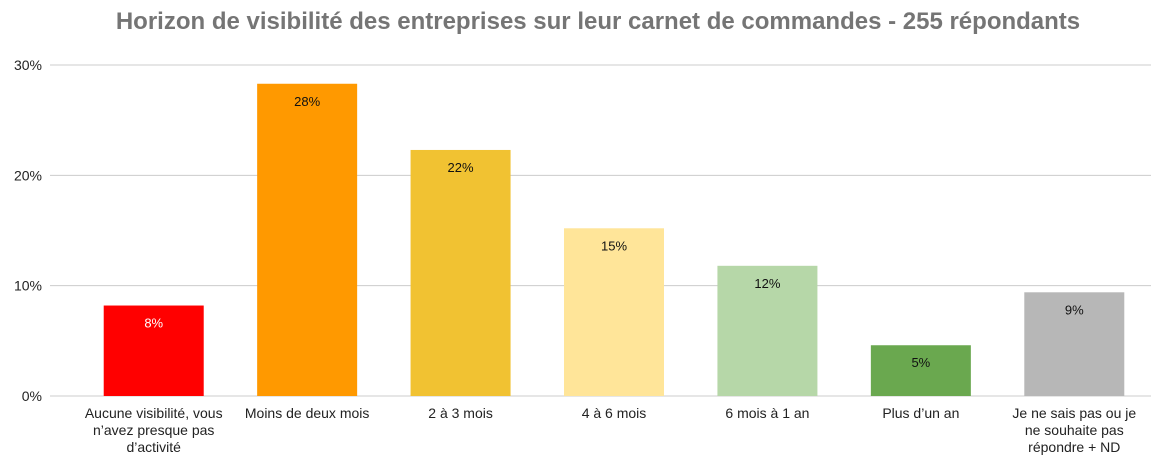 Image resolution: width=1164 pixels, height=457 pixels. Describe the element at coordinates (614, 413) in the screenshot. I see `x-tick-label: 4 à 6 mois` at that location.